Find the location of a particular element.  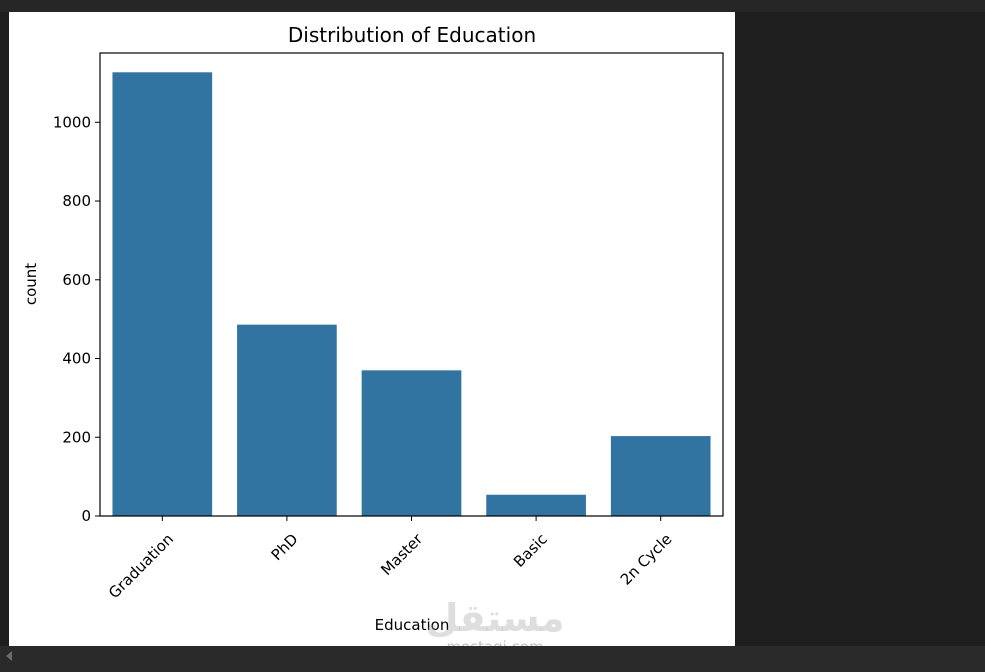

y-tick-label: 400 is located at coordinates (76, 359).